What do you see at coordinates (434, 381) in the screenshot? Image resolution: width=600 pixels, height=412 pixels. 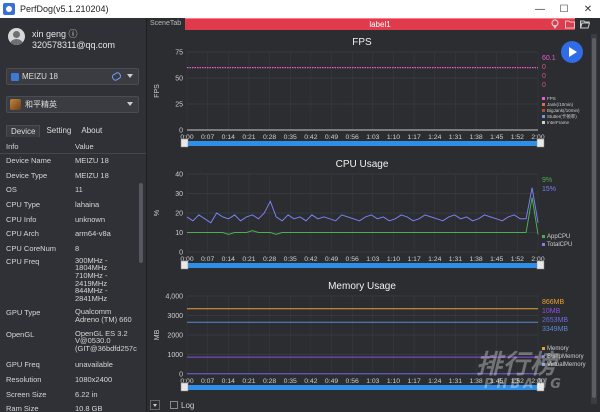 I see `x-tick-label: 1:24` at bounding box center [434, 381].